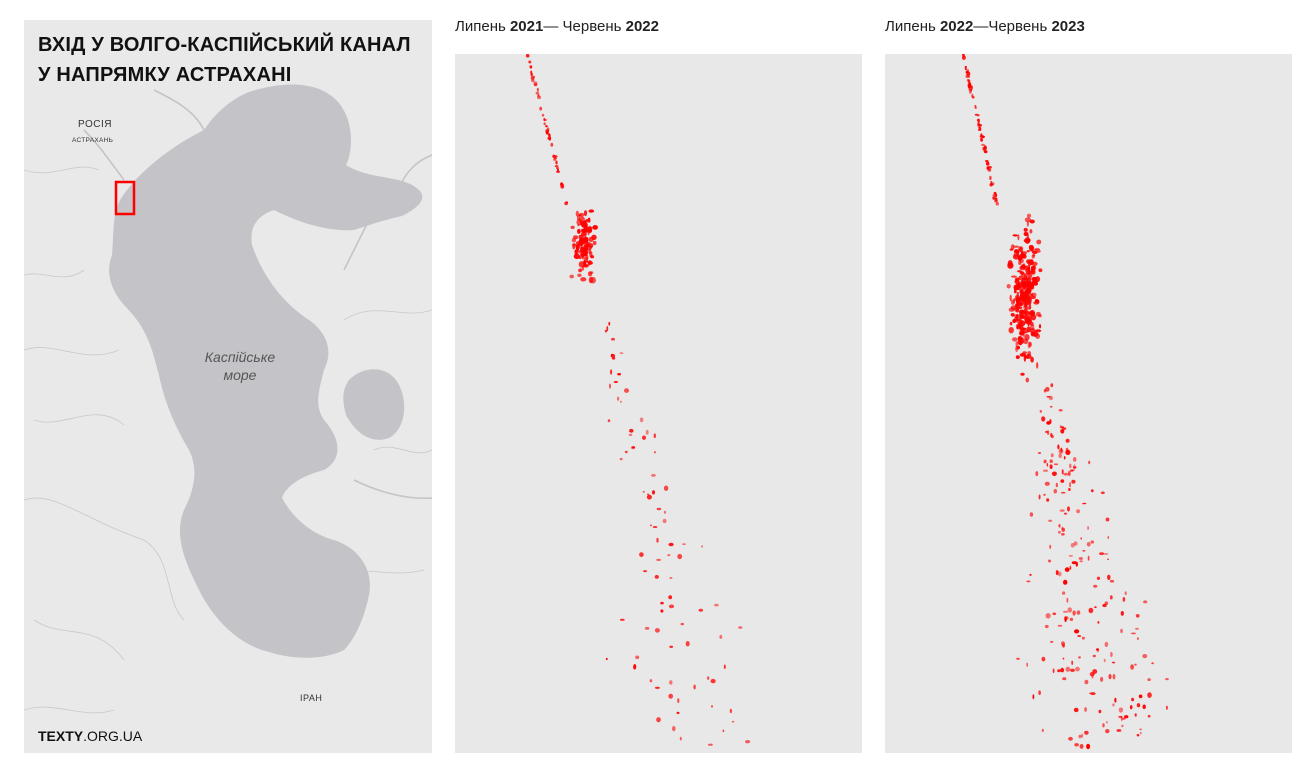 This screenshot has width=1309, height=768. I want to click on label-caspian-sea: Каспійське море, so click(240, 366).